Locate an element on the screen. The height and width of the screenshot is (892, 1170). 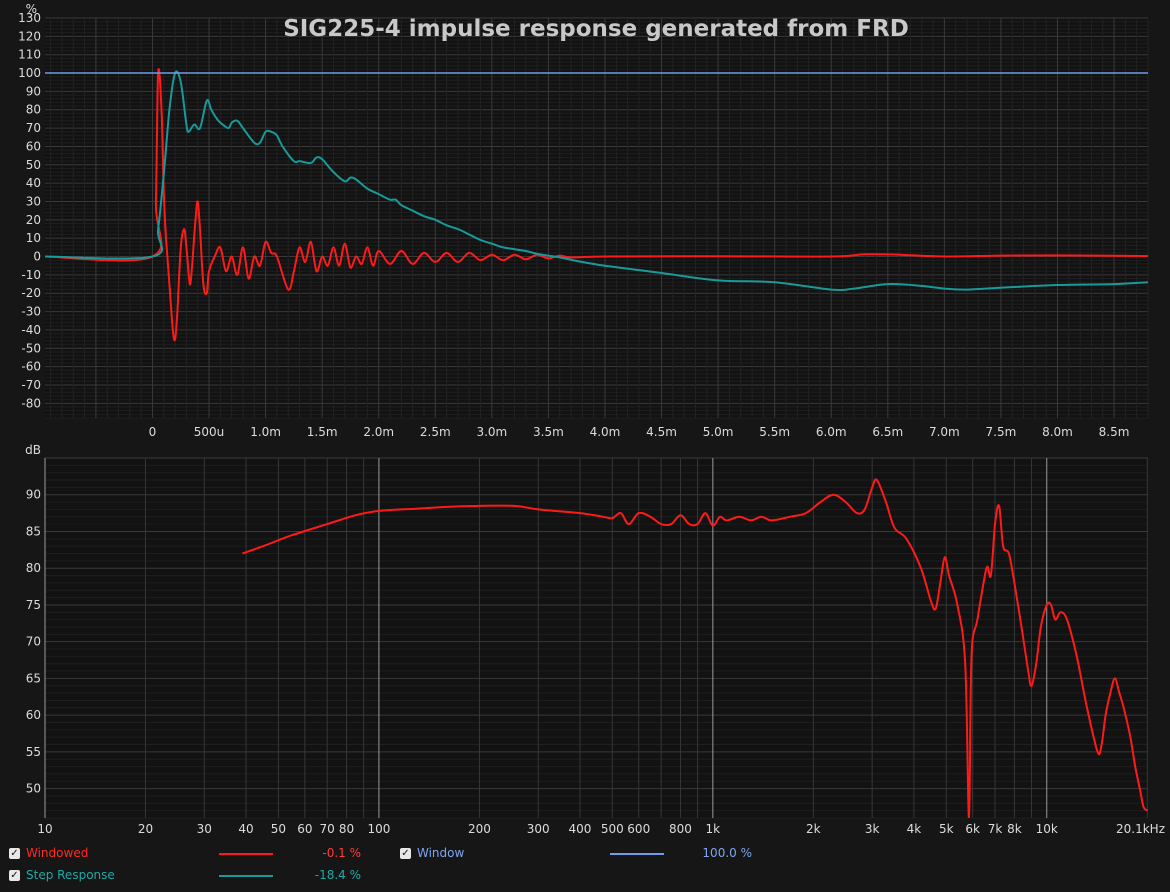
x-tick-label: 5.5m is located at coordinates (774, 432).